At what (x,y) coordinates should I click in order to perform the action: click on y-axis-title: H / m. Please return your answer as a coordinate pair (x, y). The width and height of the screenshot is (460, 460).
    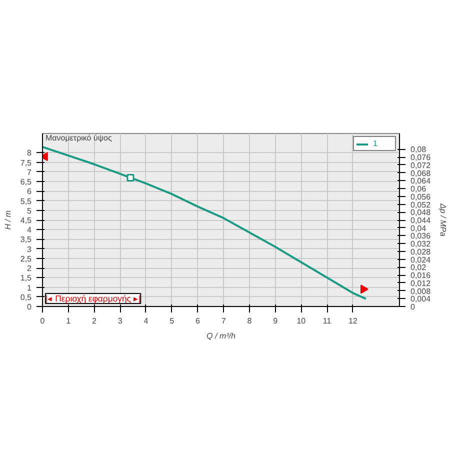
    Looking at the image, I should click on (7, 220).